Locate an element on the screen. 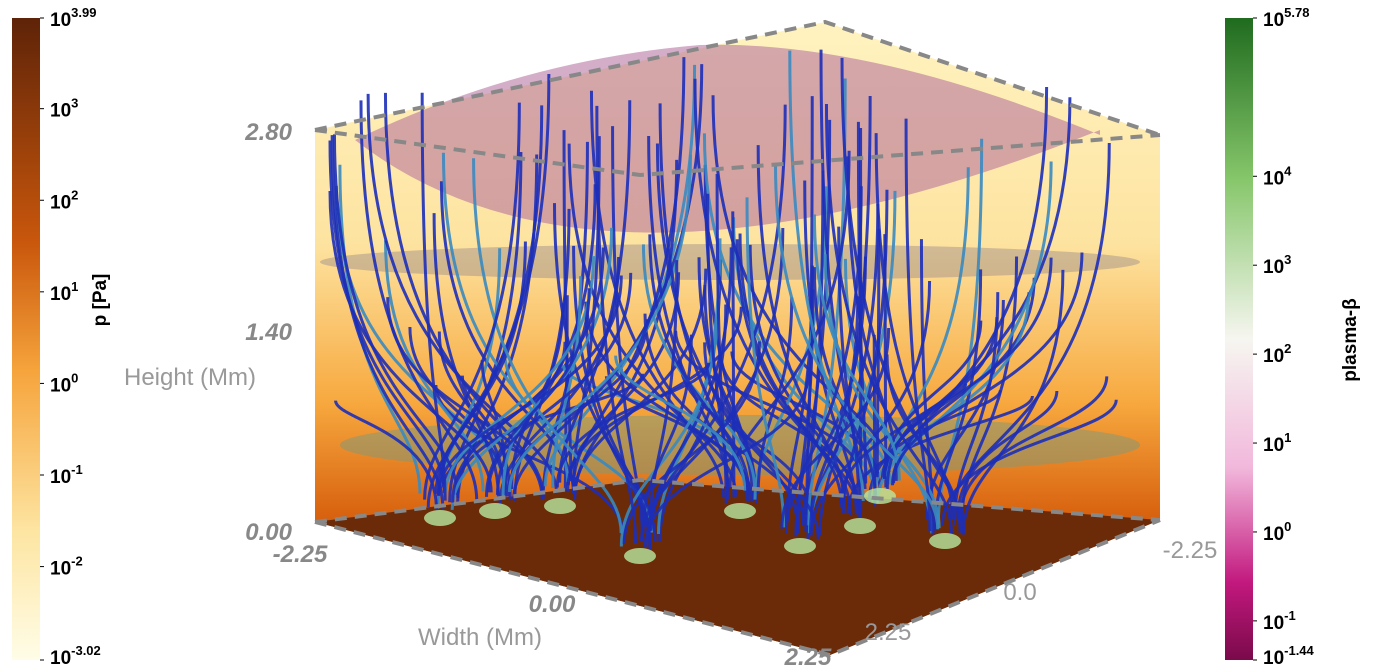  colorbar-tick-label: 10⁻² is located at coordinates (66, 567).